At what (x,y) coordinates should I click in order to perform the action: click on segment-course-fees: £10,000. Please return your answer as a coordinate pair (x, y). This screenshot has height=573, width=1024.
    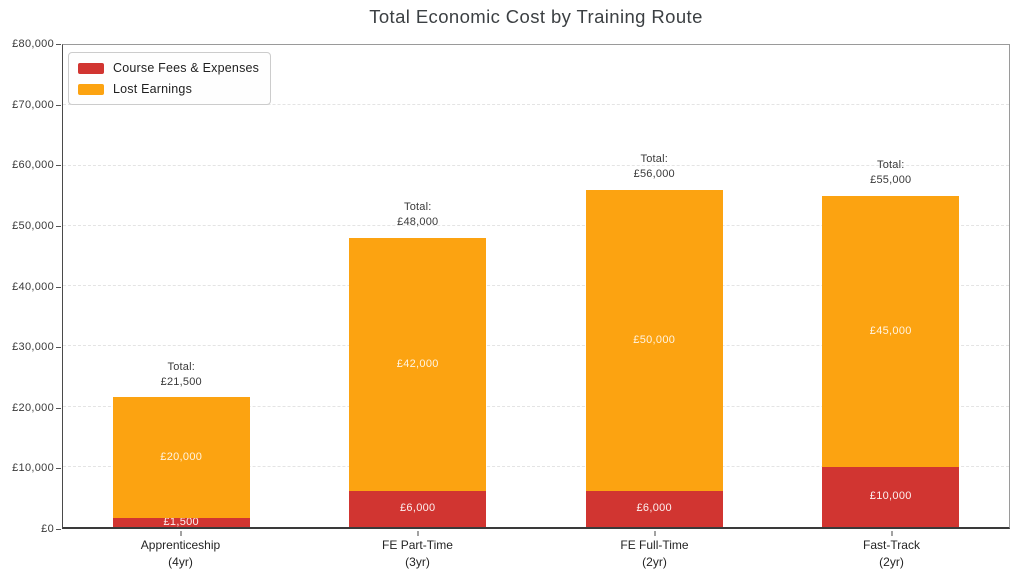
    Looking at the image, I should click on (891, 496).